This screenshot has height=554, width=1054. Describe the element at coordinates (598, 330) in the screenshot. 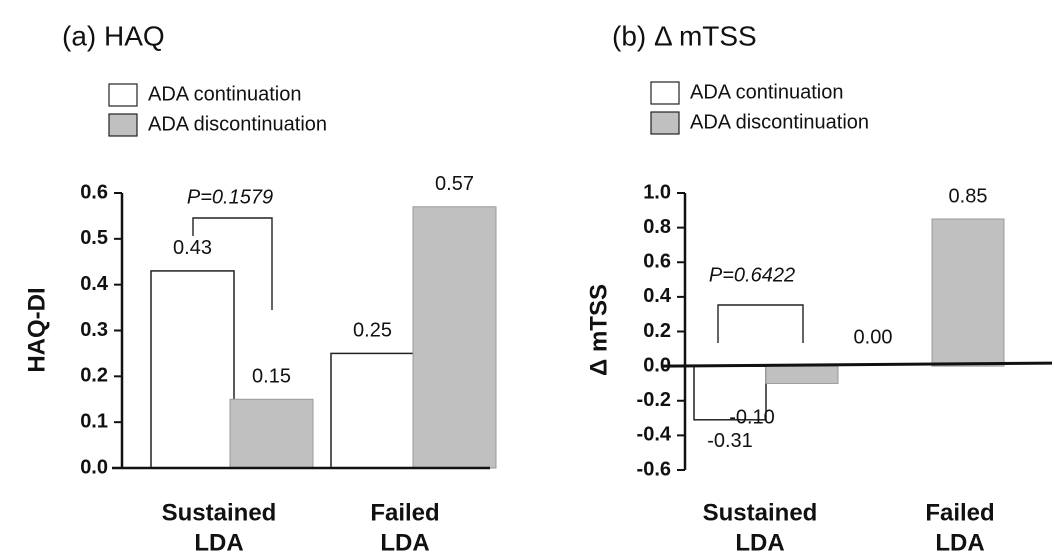

I see `y-axis-label: Δ mTSS` at that location.